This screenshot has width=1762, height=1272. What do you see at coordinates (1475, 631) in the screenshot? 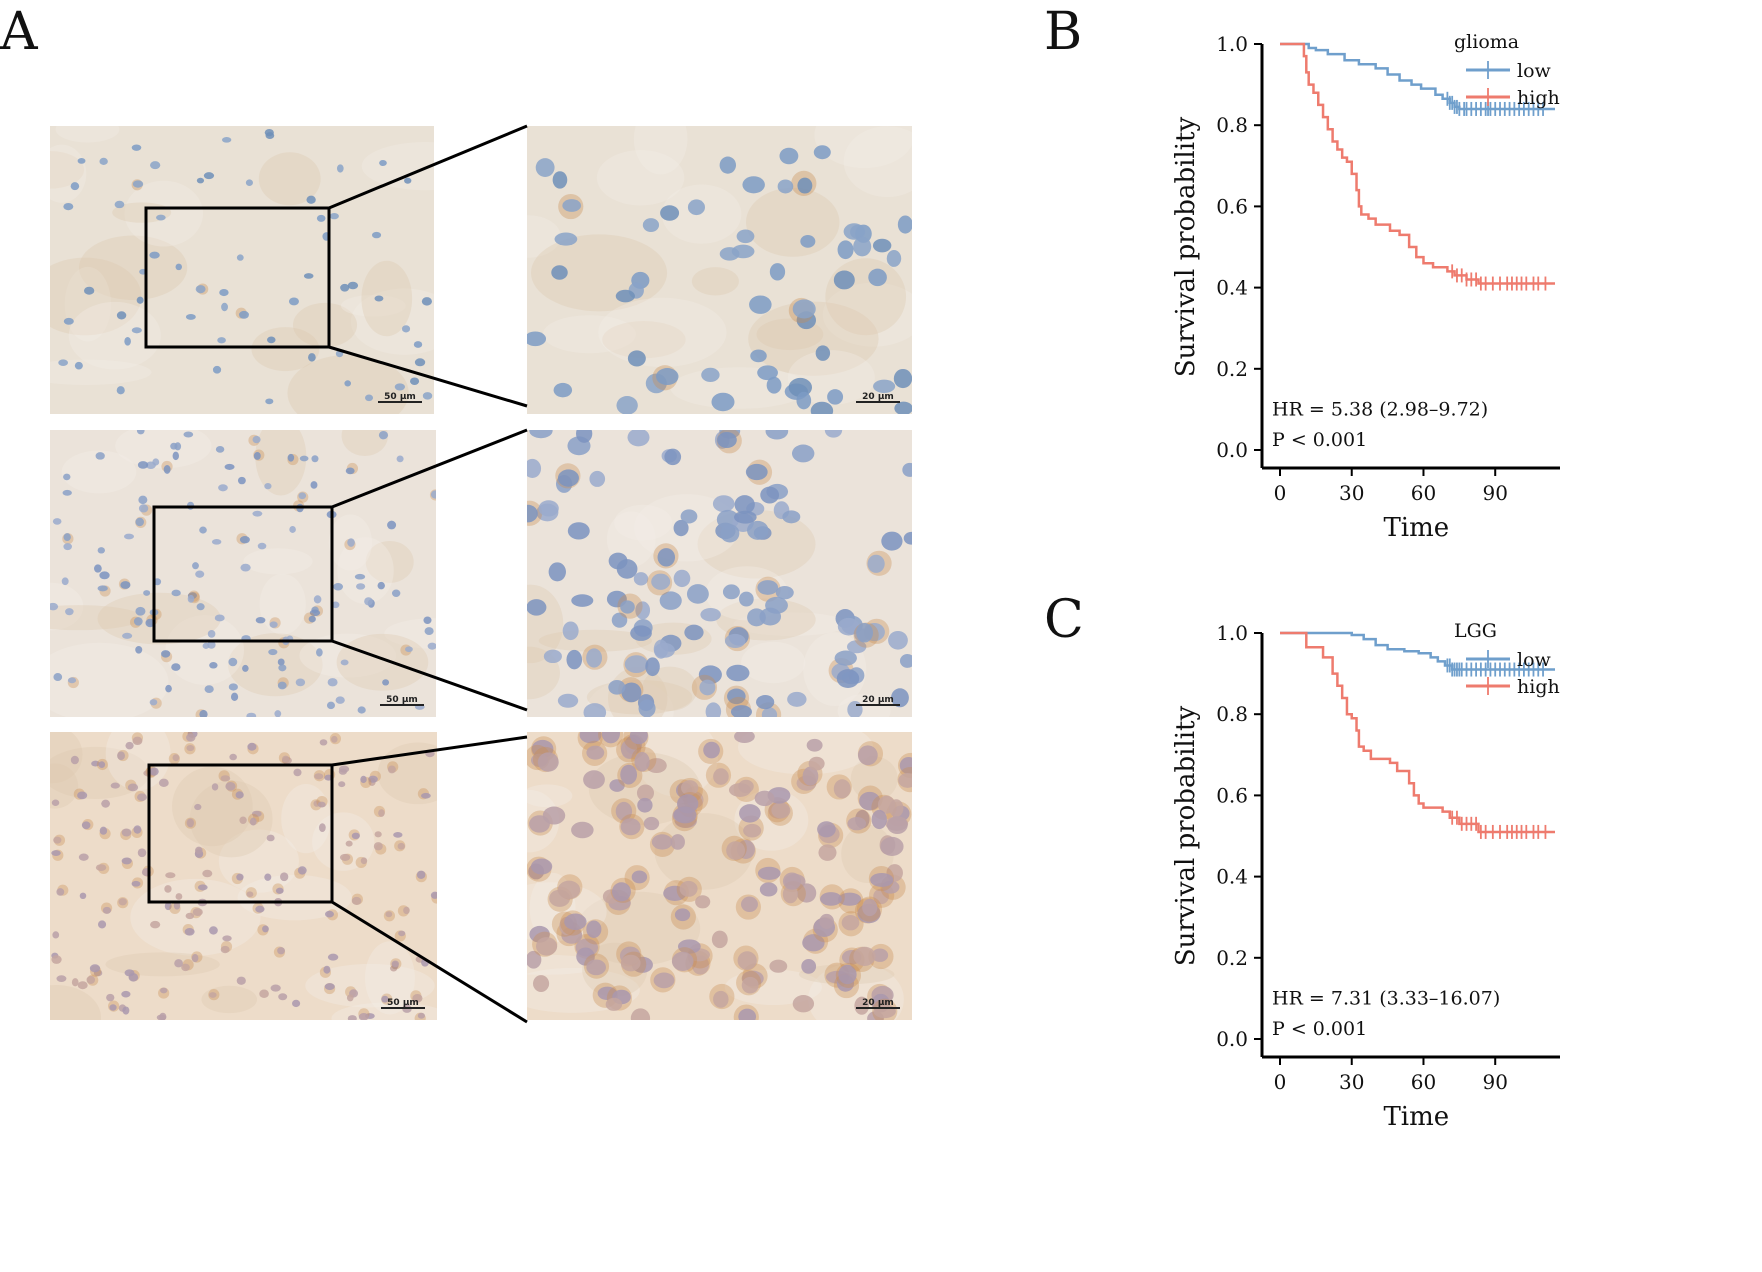
I see `legend-title: LGG` at bounding box center [1475, 631].